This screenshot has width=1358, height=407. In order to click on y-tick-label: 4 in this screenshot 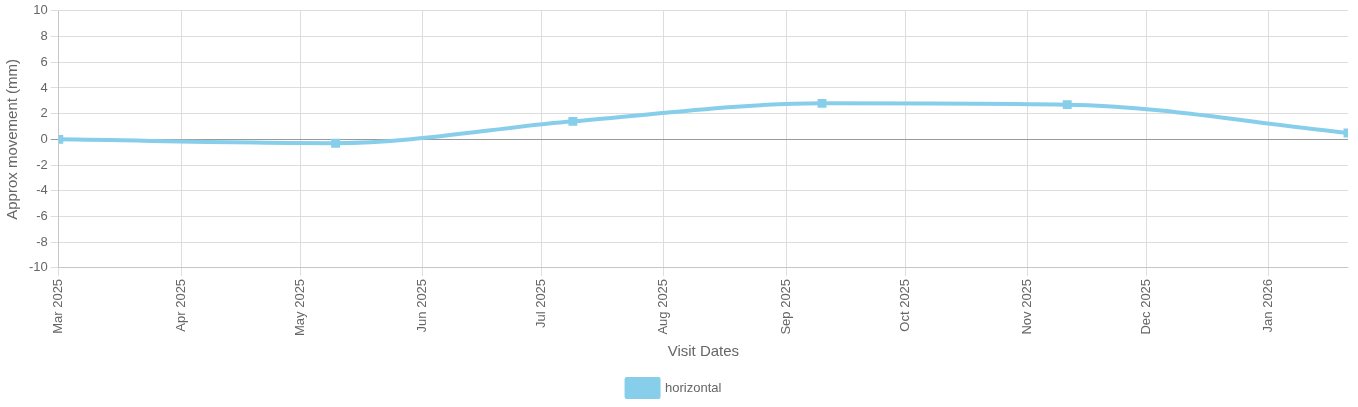, I will do `click(44, 87)`.